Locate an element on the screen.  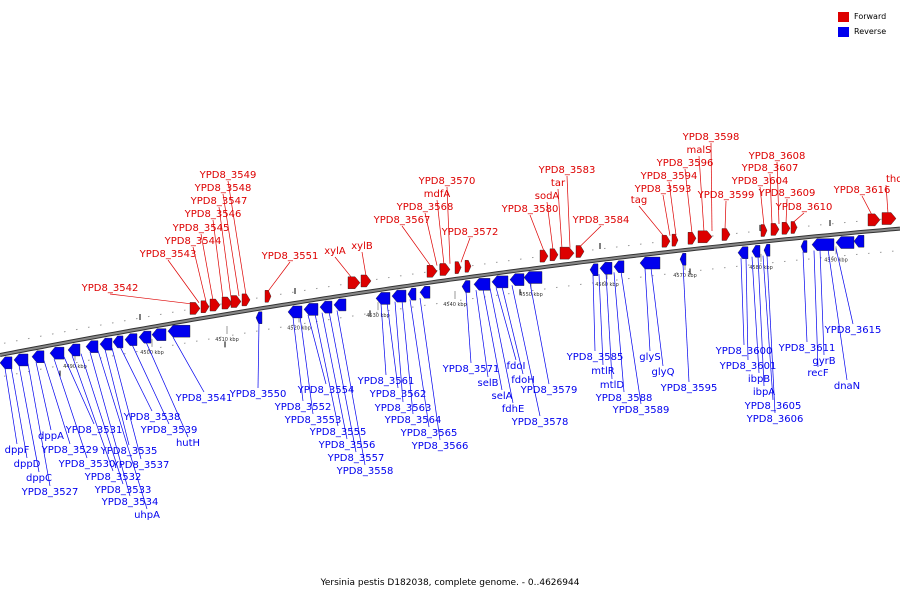
gene-label: fdoH is located at coordinates (523, 380).